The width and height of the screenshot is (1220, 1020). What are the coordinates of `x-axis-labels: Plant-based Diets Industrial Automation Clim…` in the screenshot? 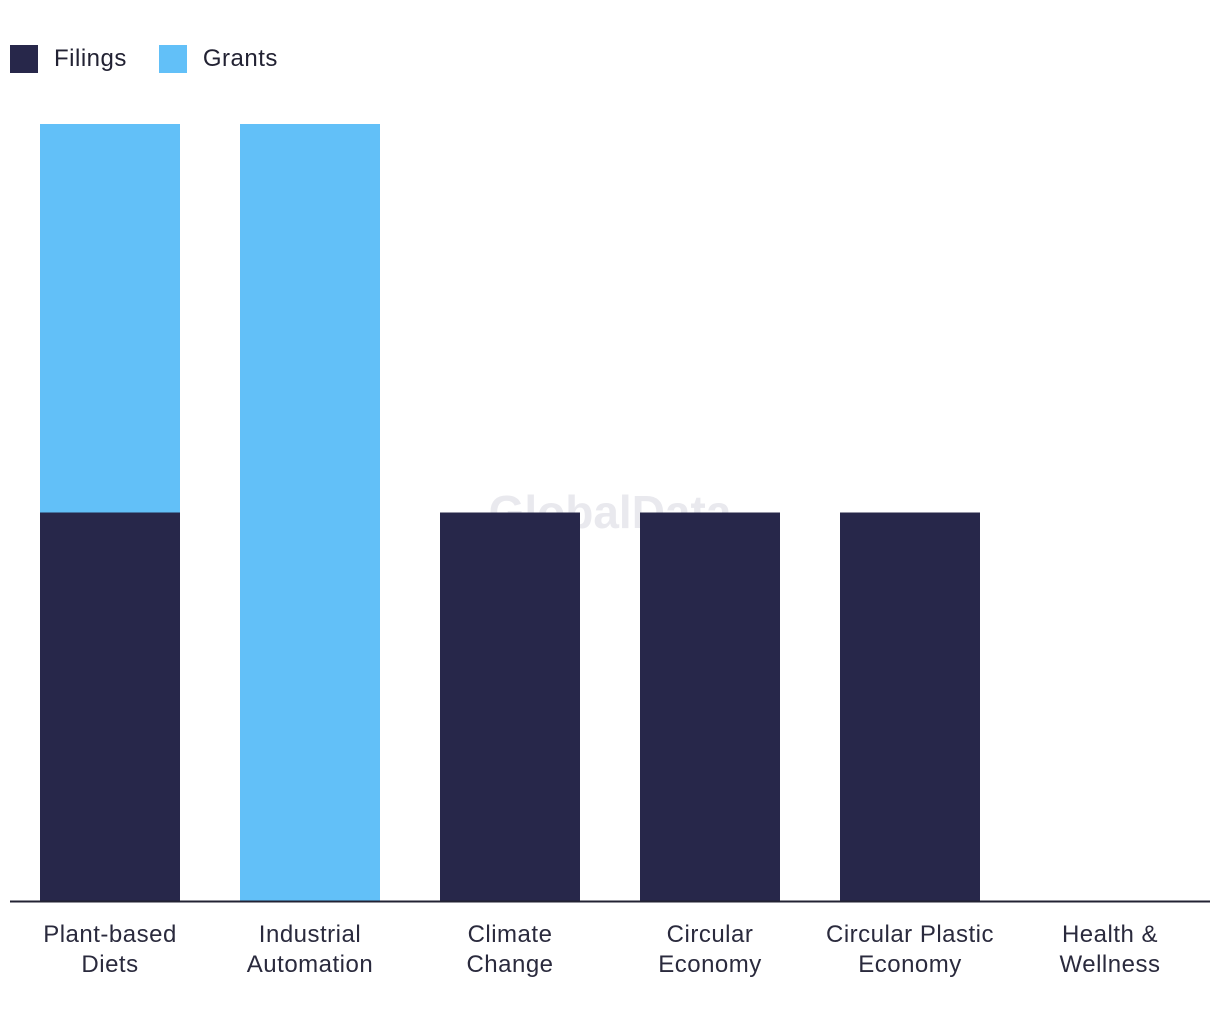 It's located at (601, 949).